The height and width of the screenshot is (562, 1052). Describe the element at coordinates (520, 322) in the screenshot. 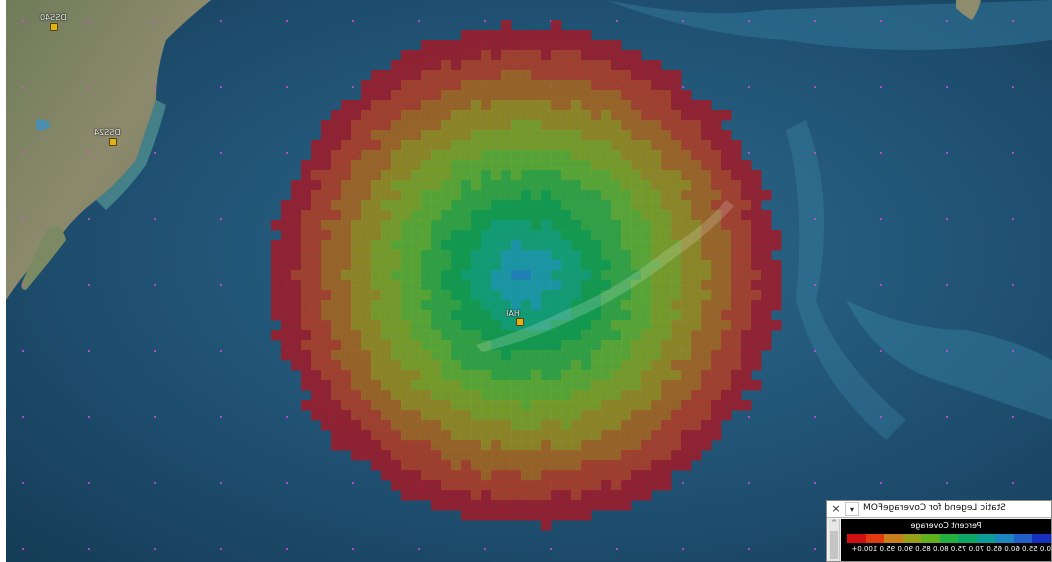

I see `facility-icon-center` at that location.